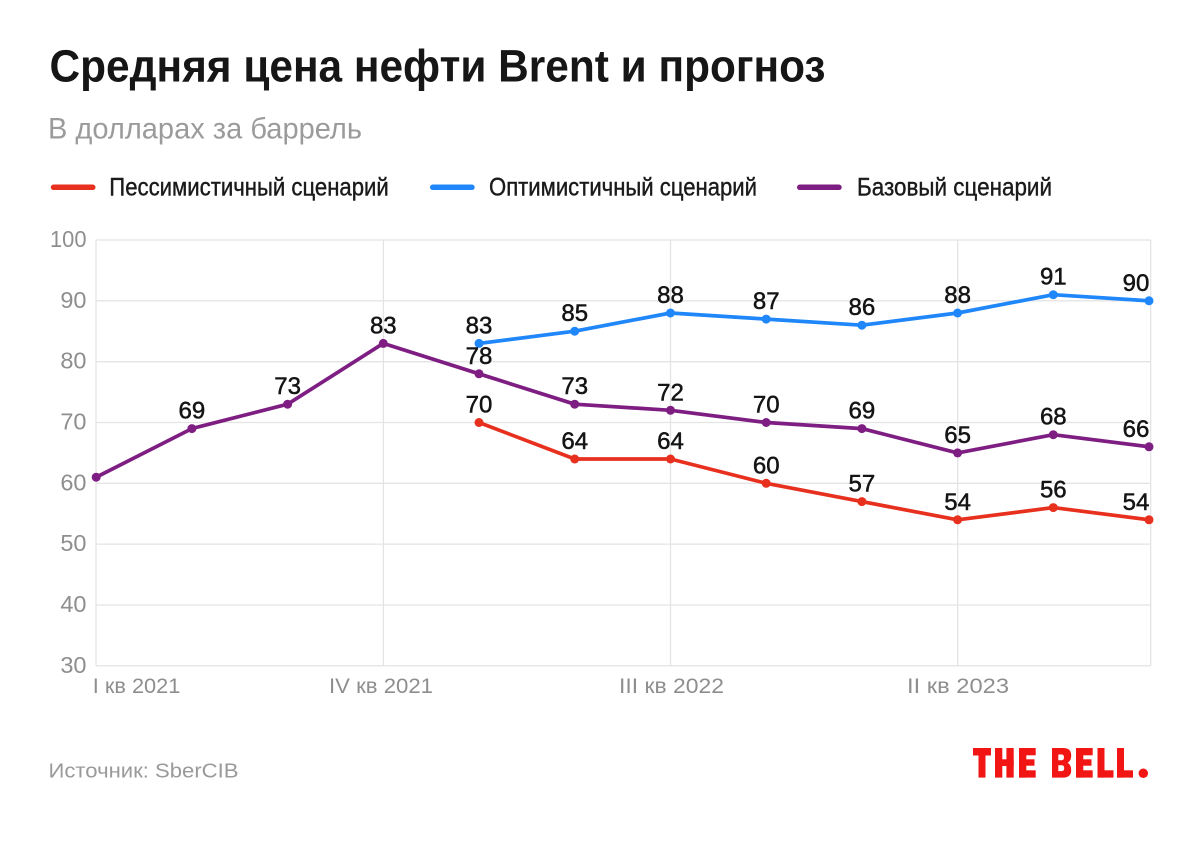 This screenshot has width=1200, height=841. What do you see at coordinates (479, 356) in the screenshot?
I see `svg-text: 78` at bounding box center [479, 356].